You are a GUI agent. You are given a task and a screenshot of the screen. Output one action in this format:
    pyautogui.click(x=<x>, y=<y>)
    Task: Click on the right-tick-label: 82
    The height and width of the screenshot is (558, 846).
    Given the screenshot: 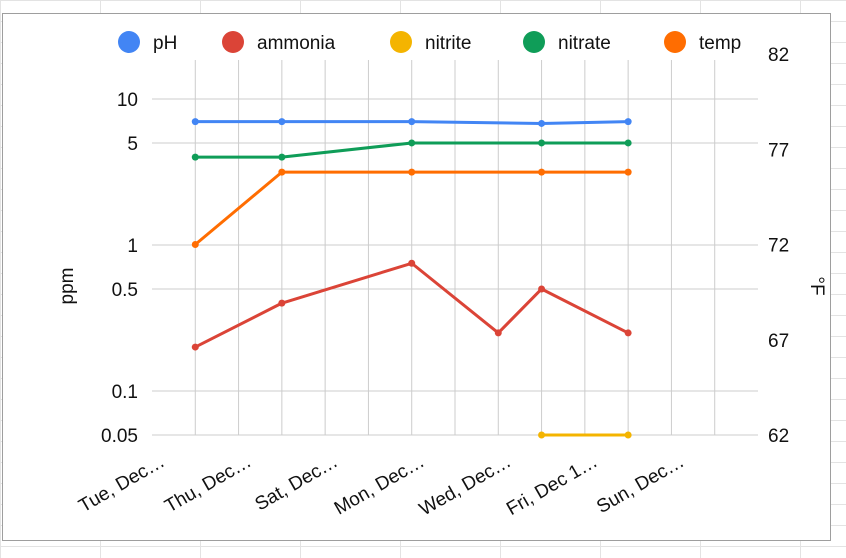 What is the action you would take?
    pyautogui.click(x=778, y=55)
    